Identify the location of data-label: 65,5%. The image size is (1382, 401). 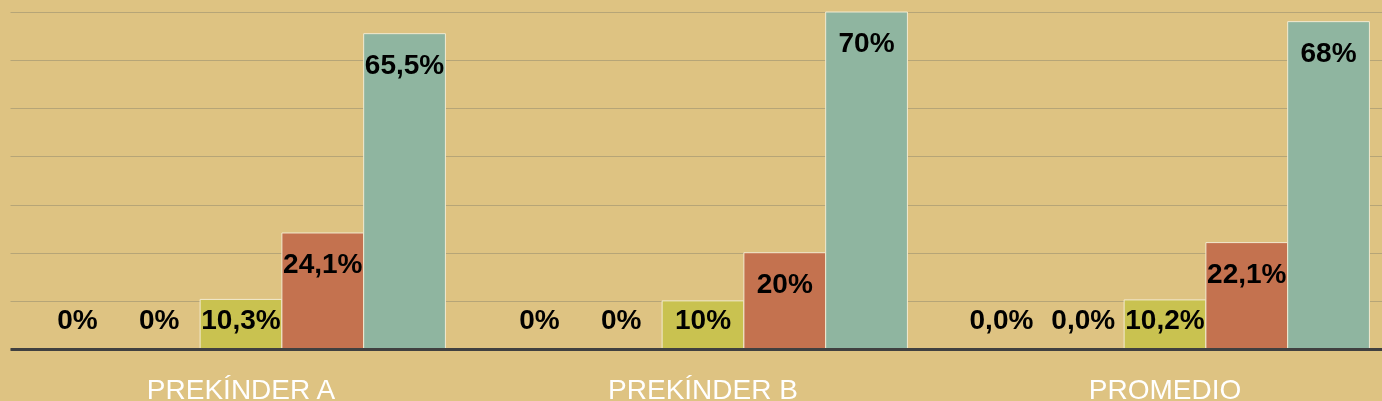
(404, 64).